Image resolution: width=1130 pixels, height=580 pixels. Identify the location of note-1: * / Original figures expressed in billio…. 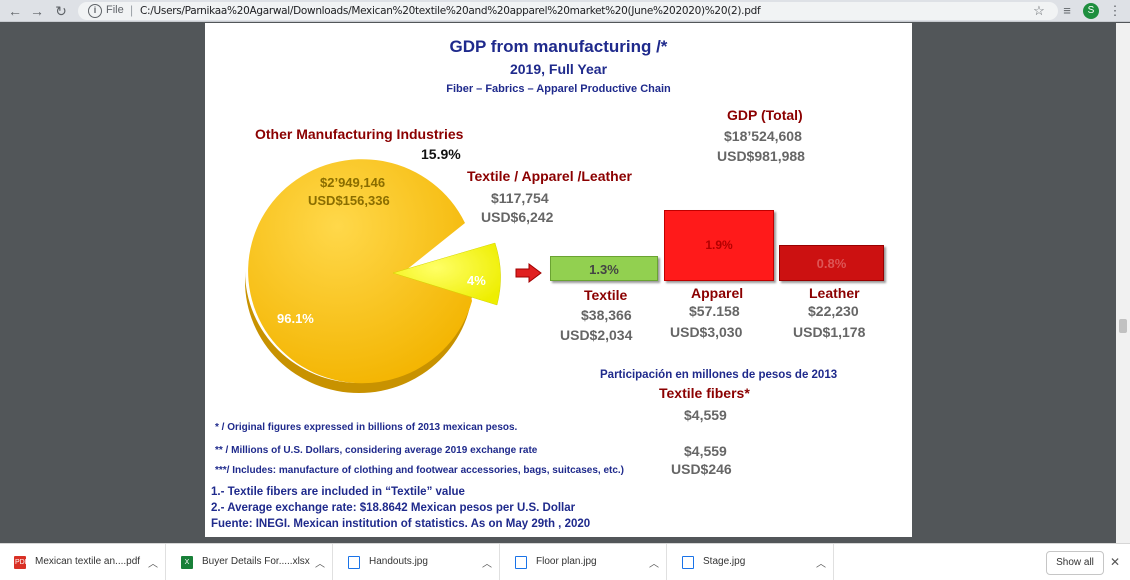
(366, 427).